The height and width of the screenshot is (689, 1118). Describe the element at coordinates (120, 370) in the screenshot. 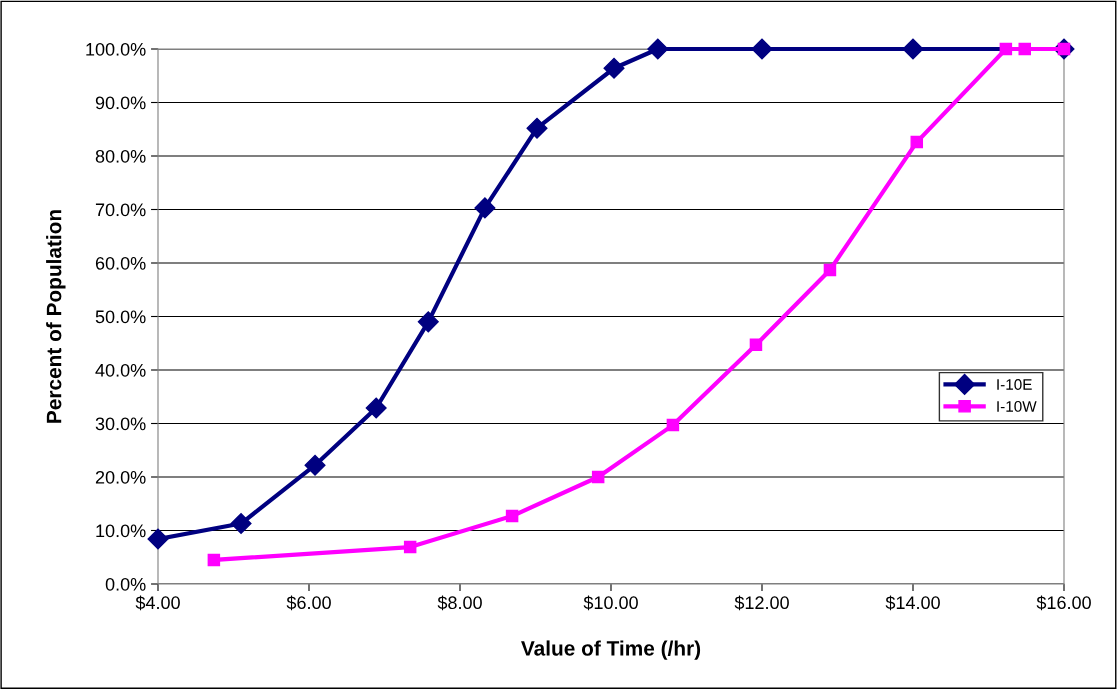

I see `y-tick-label: 40.0%` at that location.